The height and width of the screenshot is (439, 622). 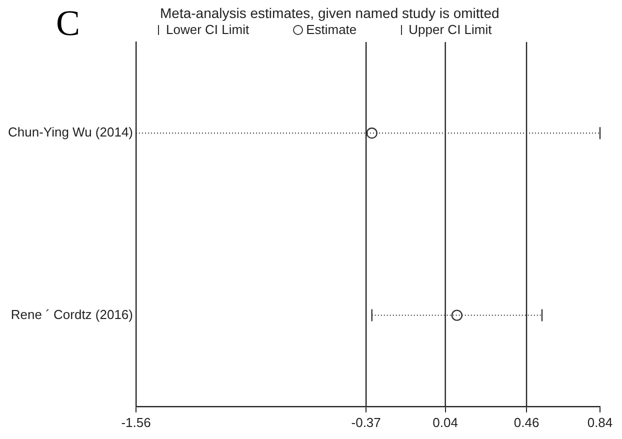 I want to click on legend-label: Estimate, so click(x=331, y=29).